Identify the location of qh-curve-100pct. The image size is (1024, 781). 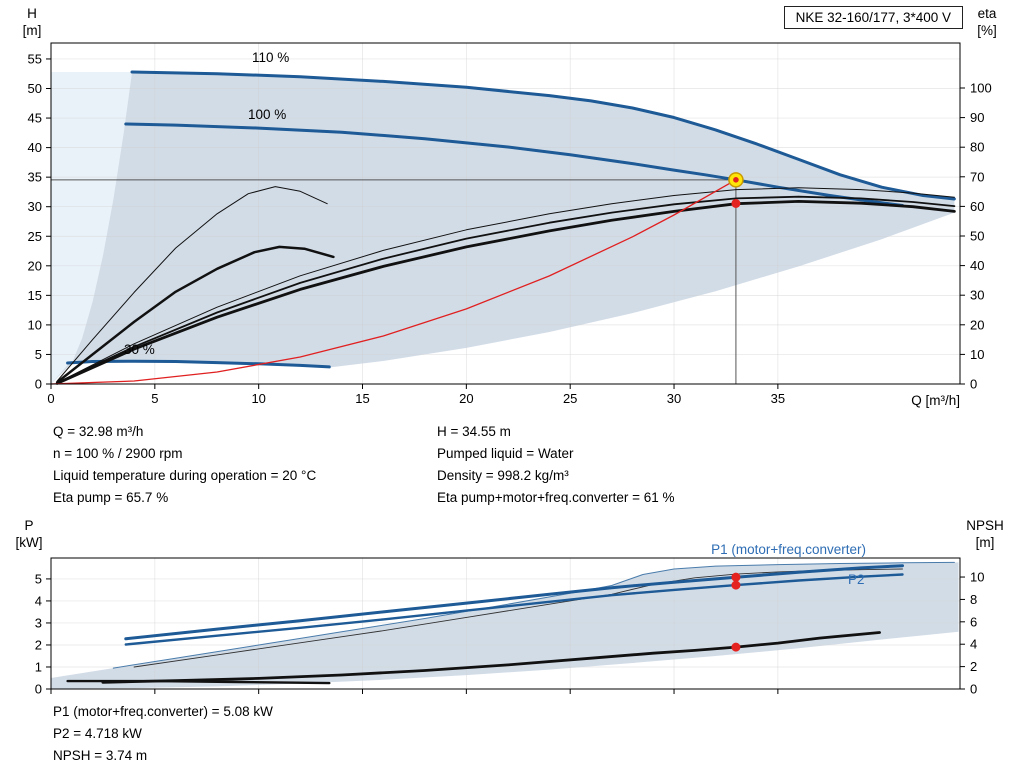
(514, 164).